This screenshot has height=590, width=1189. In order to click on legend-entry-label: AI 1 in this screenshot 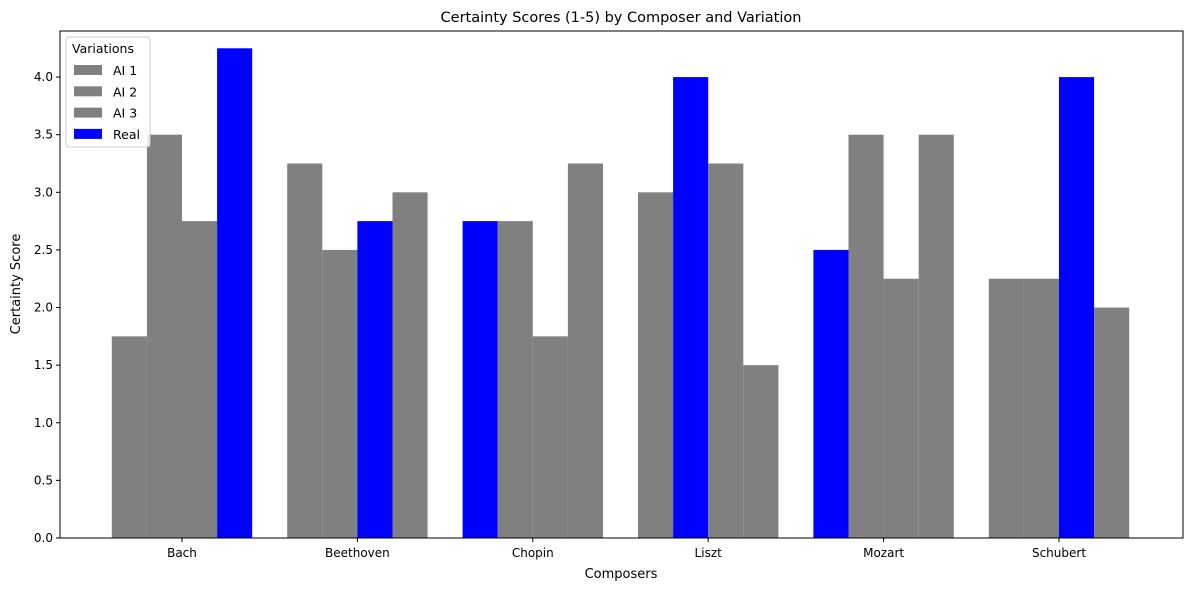, I will do `click(125, 70)`.